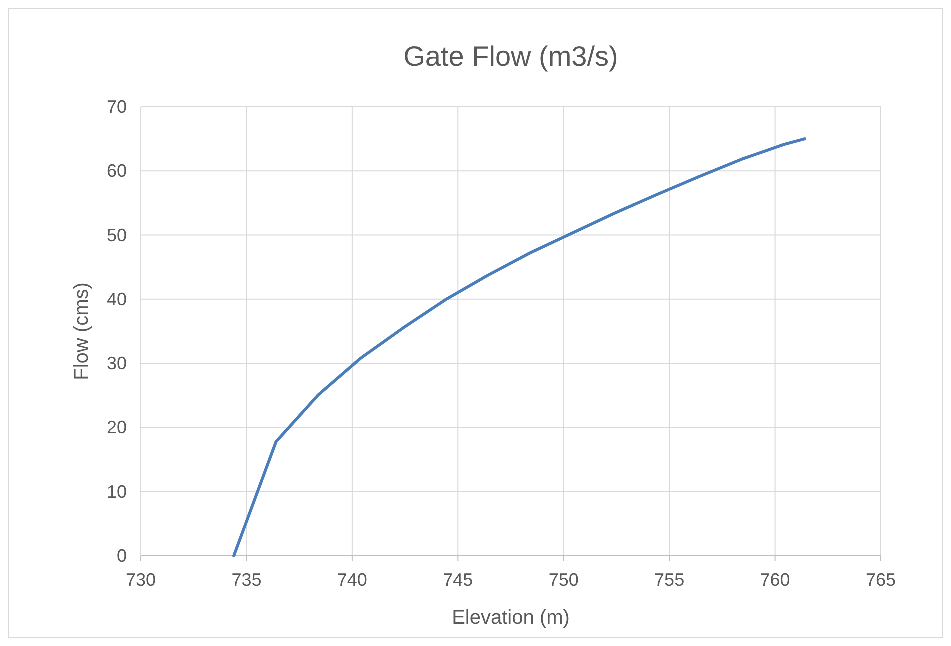 The image size is (951, 646). Describe the element at coordinates (121, 556) in the screenshot. I see `y-tick-label: 0` at that location.